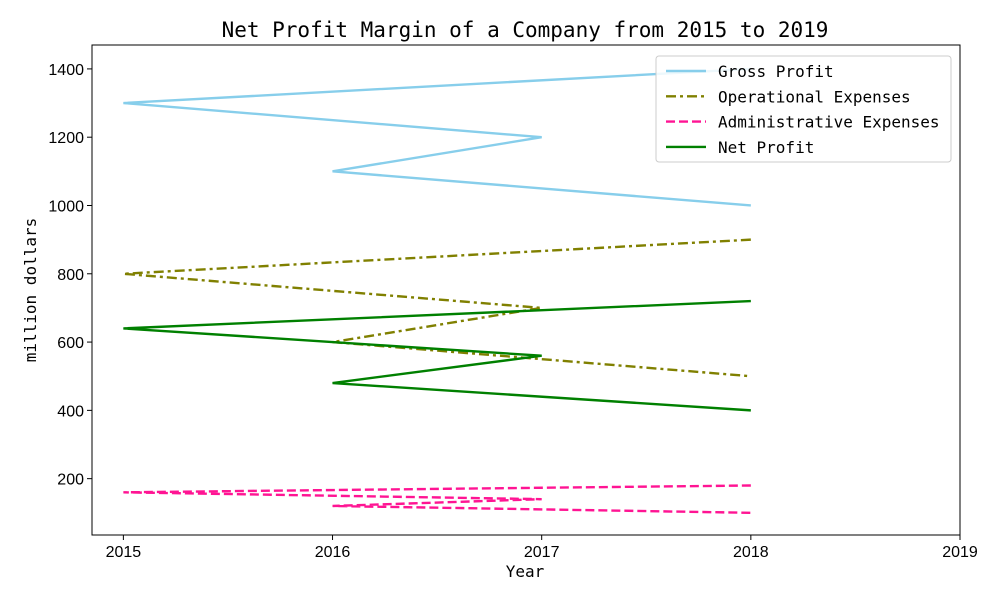 The image size is (1000, 600). I want to click on legend-box, so click(803, 109).